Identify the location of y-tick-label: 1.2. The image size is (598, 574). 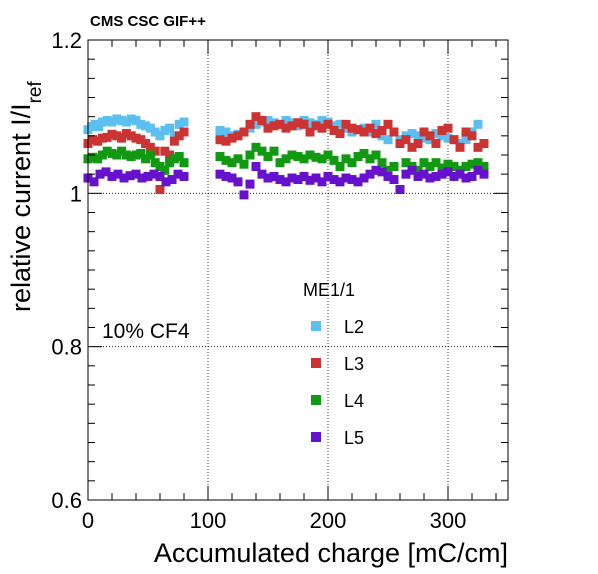
(66, 40).